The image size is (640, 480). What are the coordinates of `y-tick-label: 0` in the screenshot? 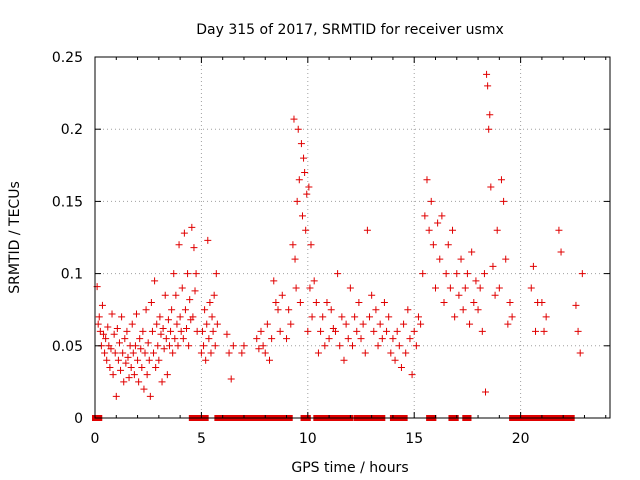 It's located at (78, 419).